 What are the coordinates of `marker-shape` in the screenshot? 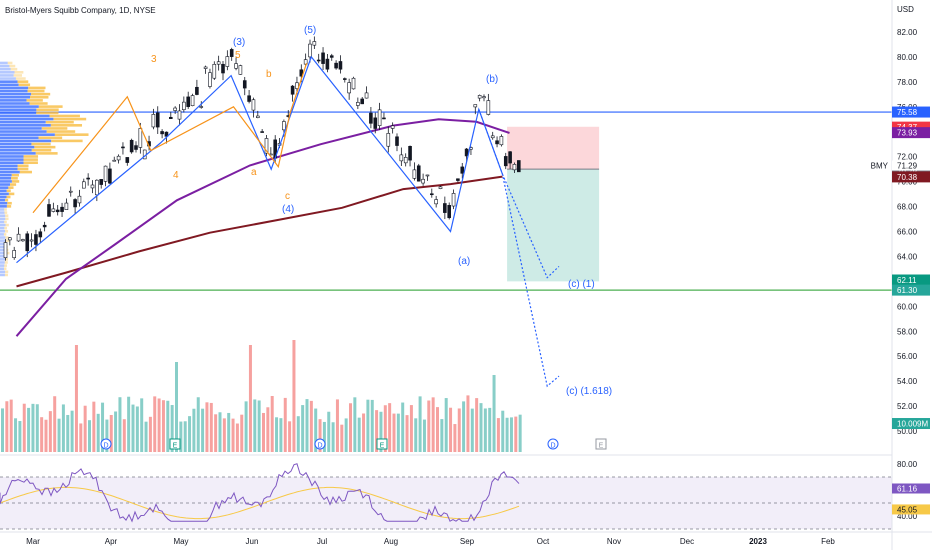 It's located at (553, 444).